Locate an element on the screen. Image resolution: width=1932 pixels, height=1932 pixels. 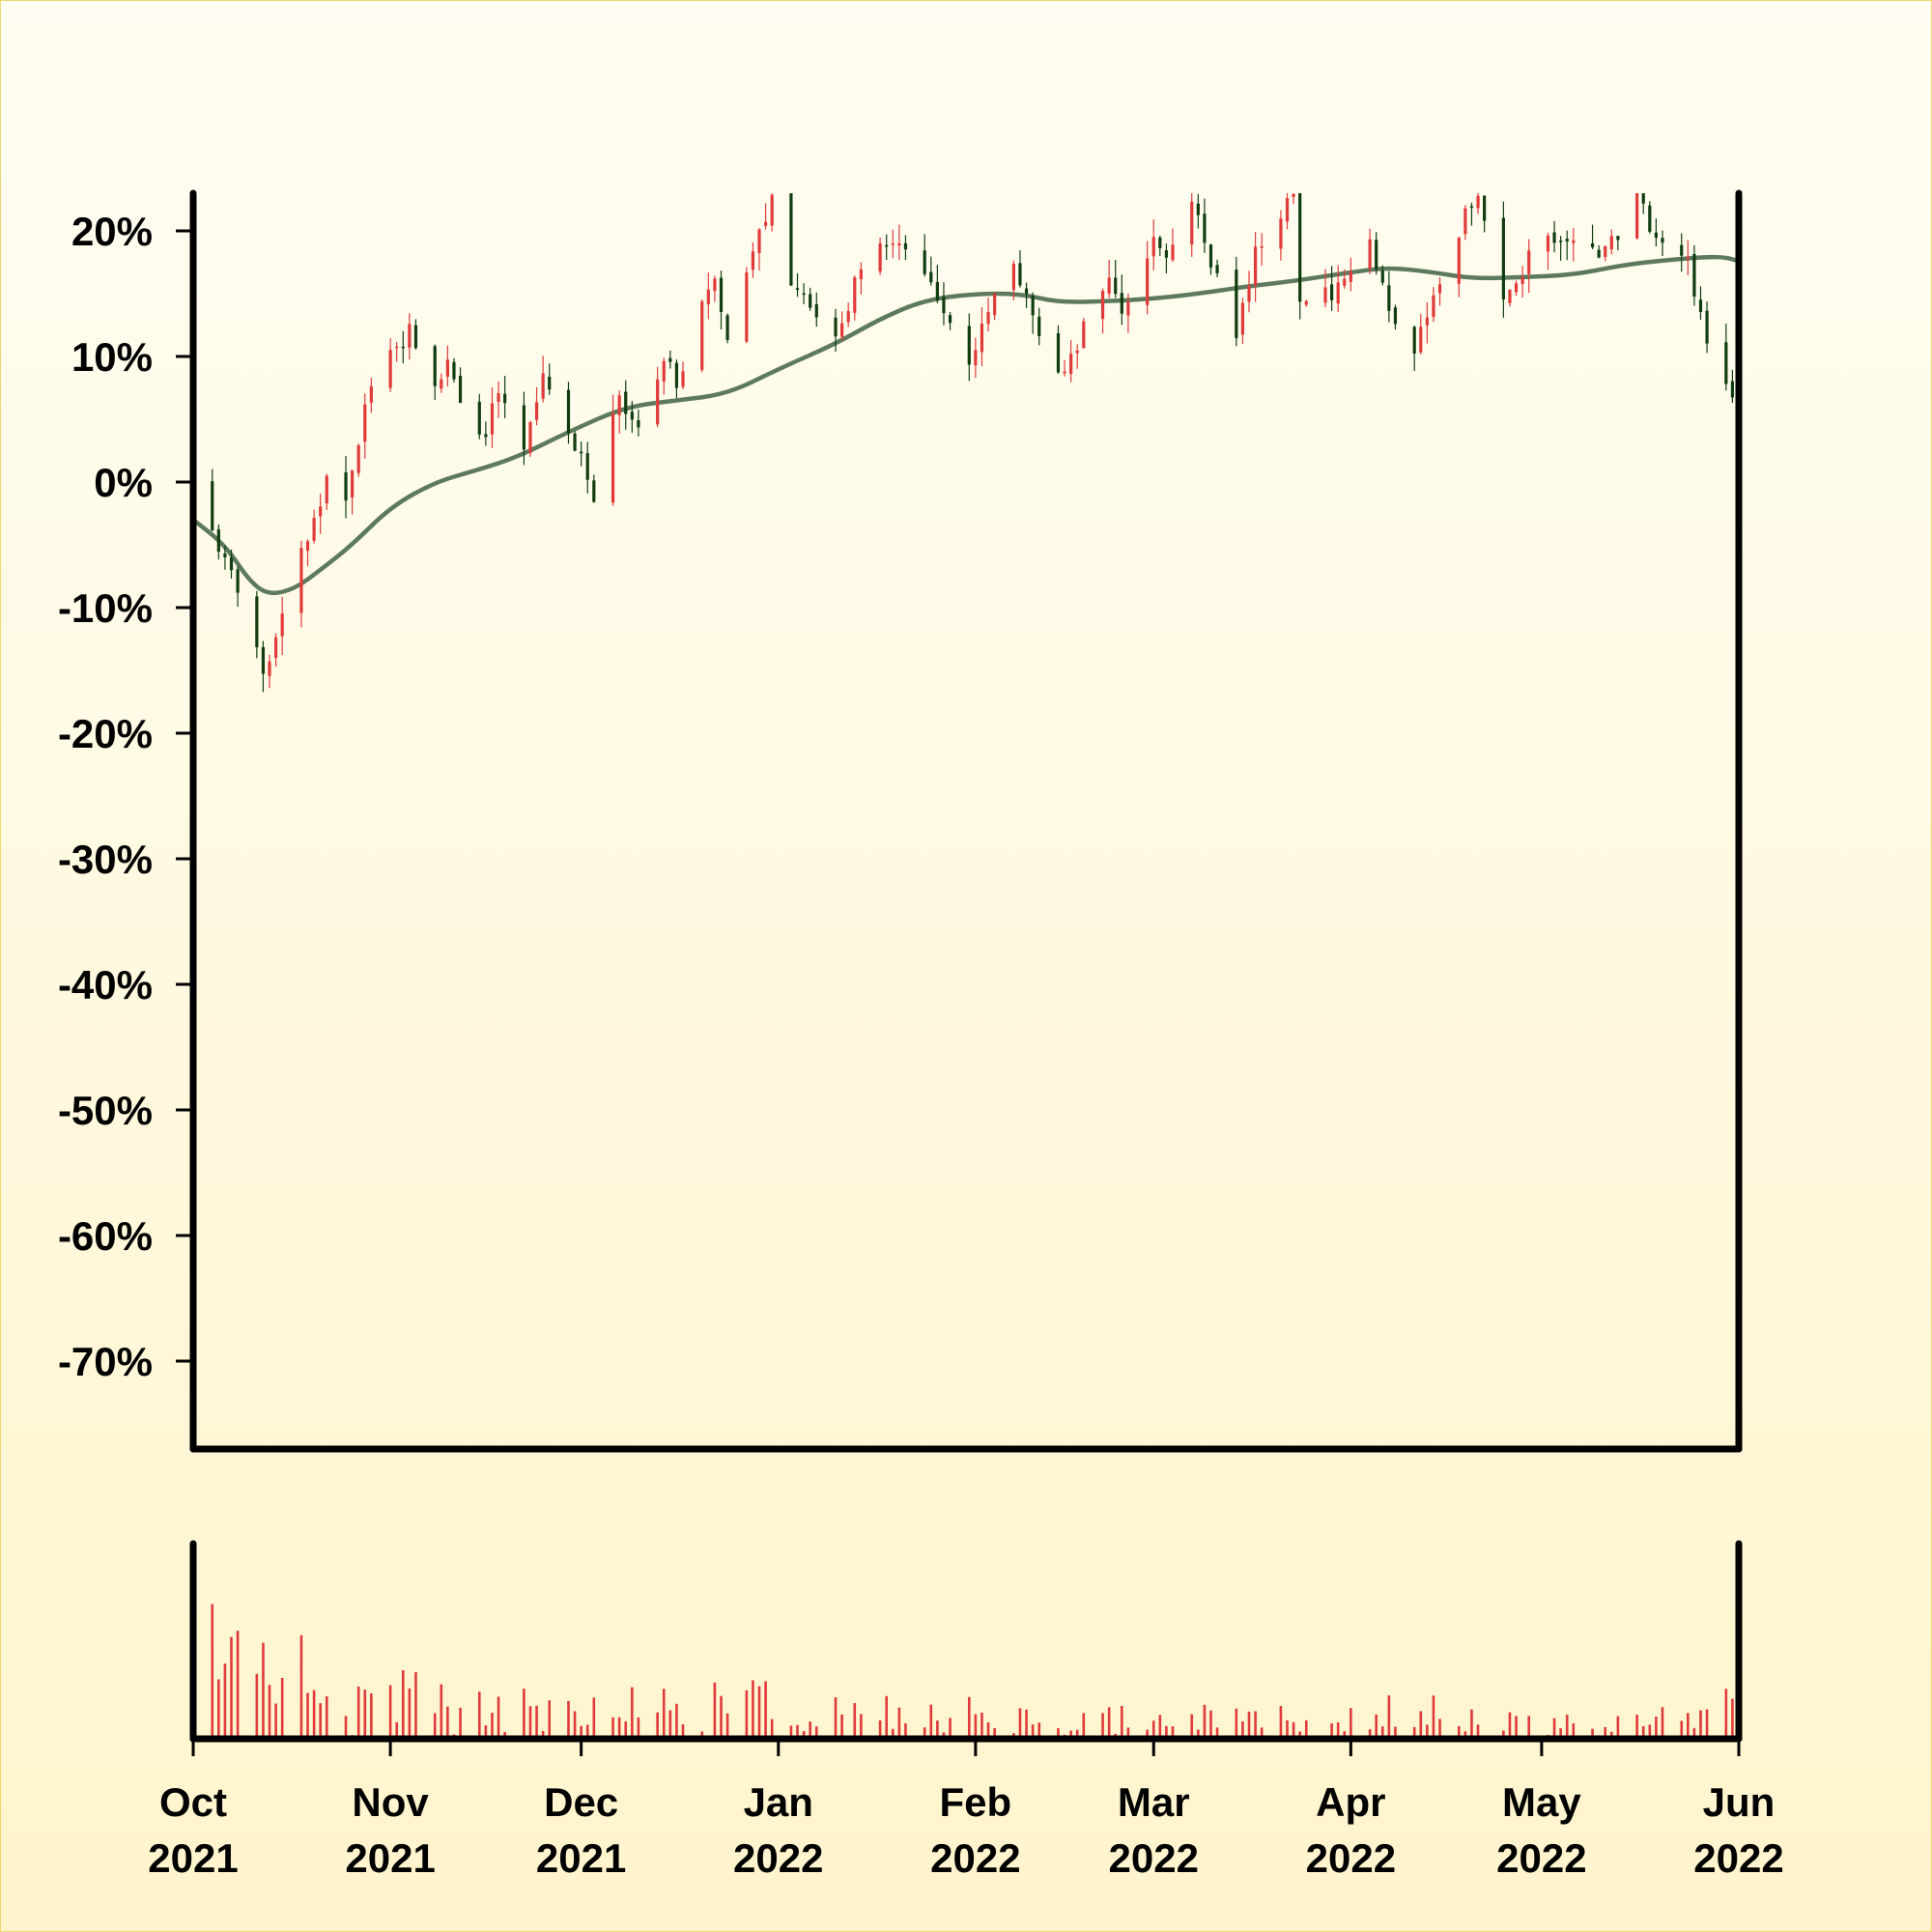
x-tick-month: Jun is located at coordinates (1739, 1802).